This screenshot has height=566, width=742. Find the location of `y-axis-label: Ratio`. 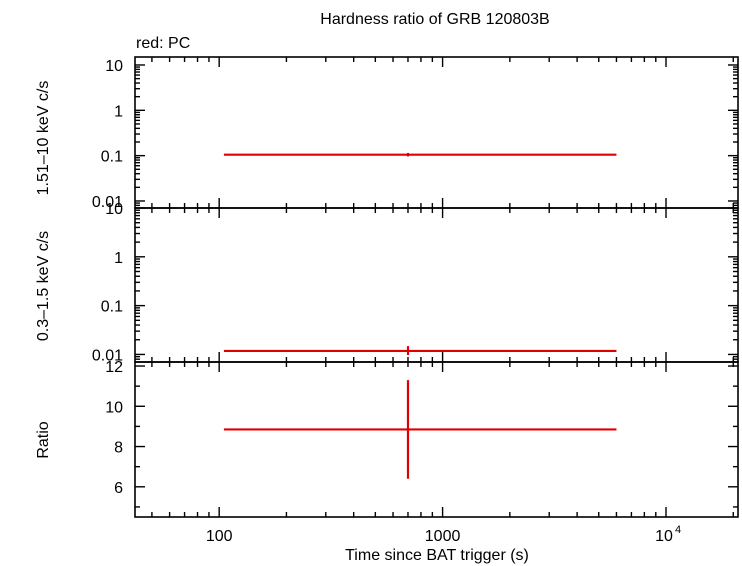

y-axis-label: Ratio is located at coordinates (43, 439).